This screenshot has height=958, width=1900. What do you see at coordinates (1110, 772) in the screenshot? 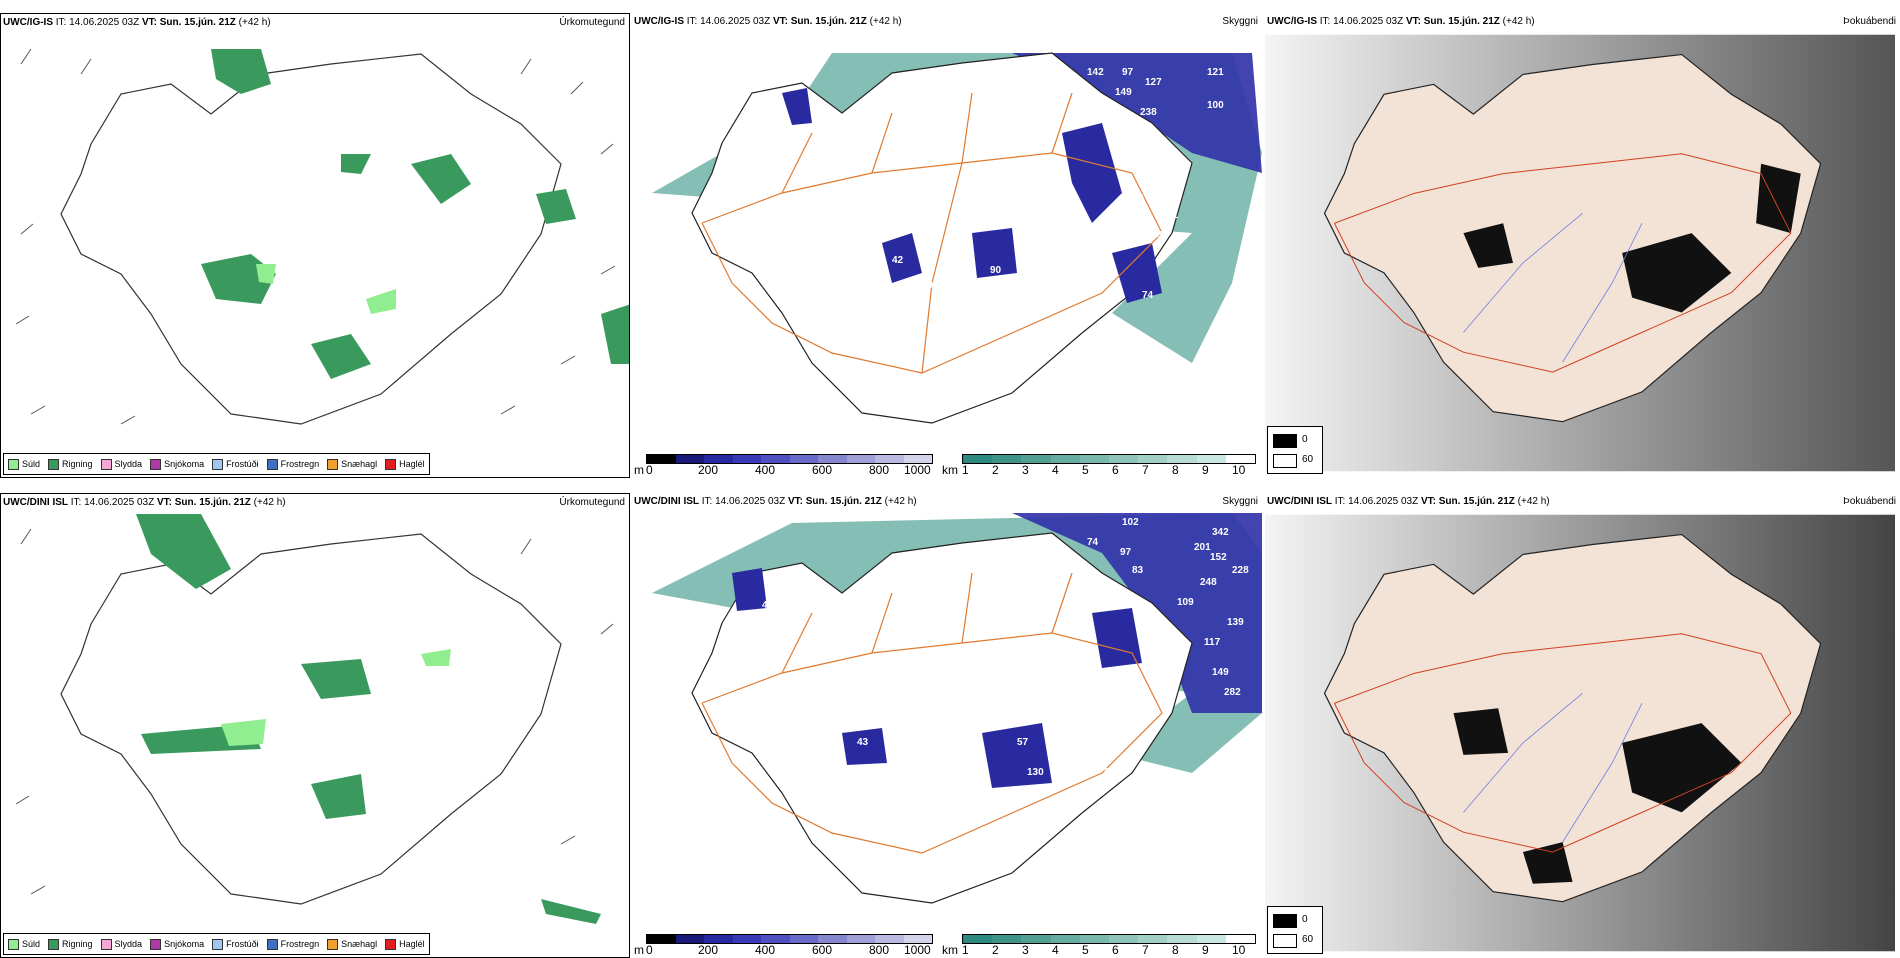
I see `svg-text: 85` at bounding box center [1110, 772].